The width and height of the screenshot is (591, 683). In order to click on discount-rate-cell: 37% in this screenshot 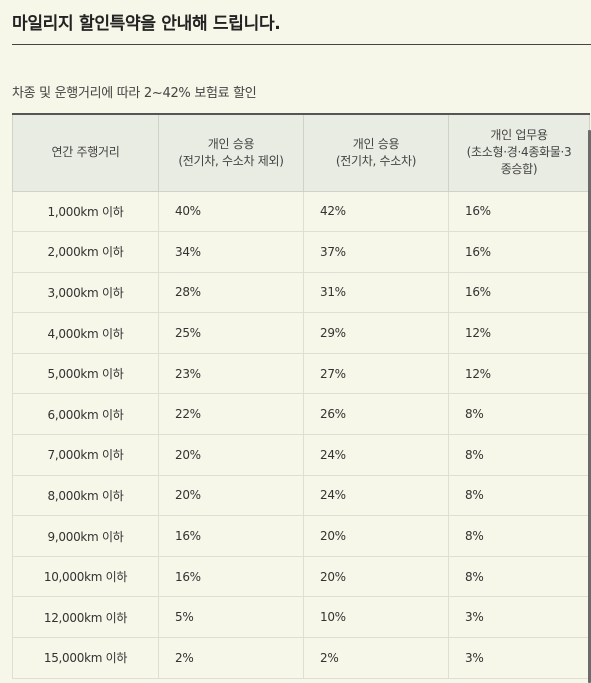, I will do `click(376, 252)`.